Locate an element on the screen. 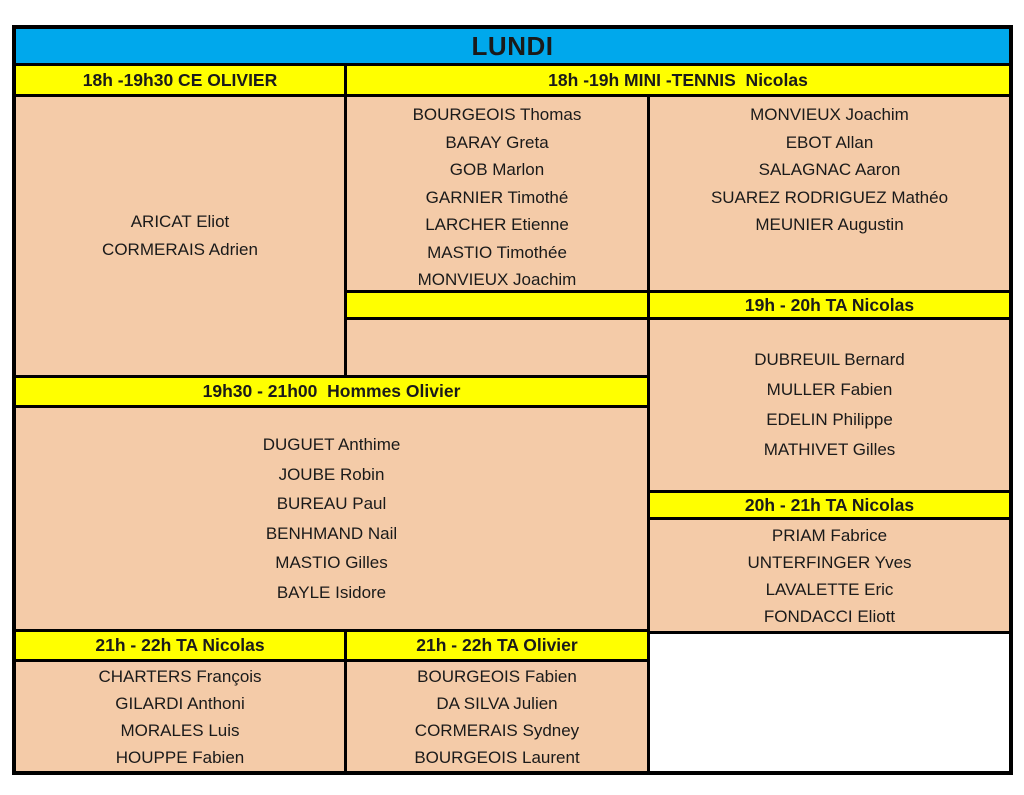  player-name: DUGUET Anthime is located at coordinates (331, 444).